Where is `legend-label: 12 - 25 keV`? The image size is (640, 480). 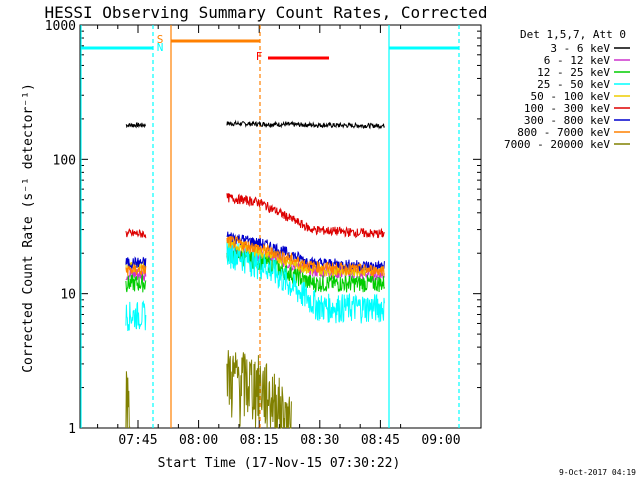 legend-label: 12 - 25 keV is located at coordinates (573, 72).